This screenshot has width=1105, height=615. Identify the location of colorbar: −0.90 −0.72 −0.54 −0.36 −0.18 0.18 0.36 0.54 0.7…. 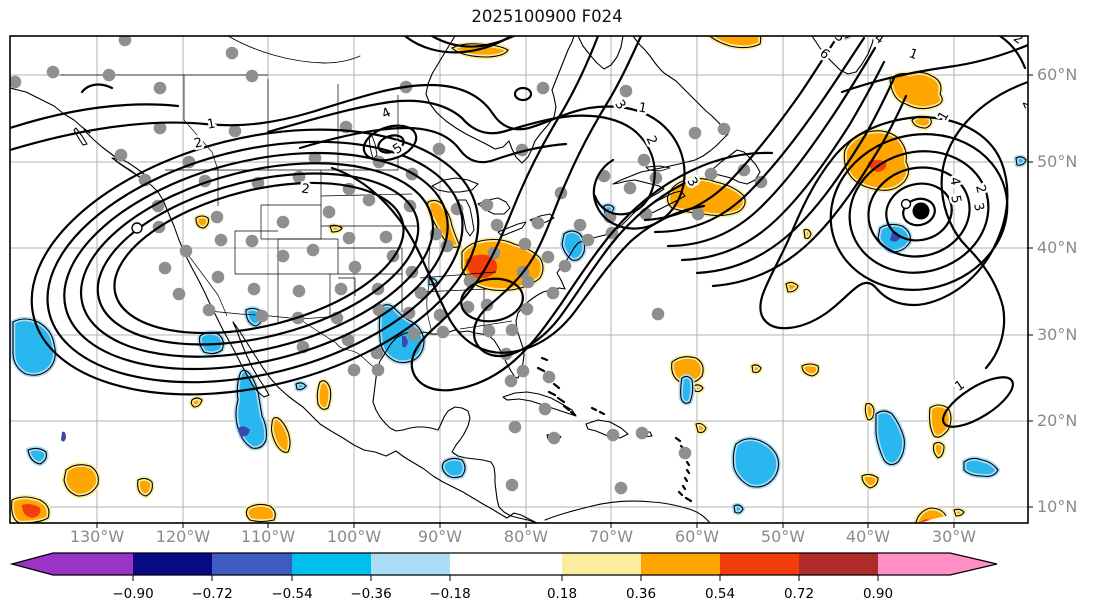
(503, 577).